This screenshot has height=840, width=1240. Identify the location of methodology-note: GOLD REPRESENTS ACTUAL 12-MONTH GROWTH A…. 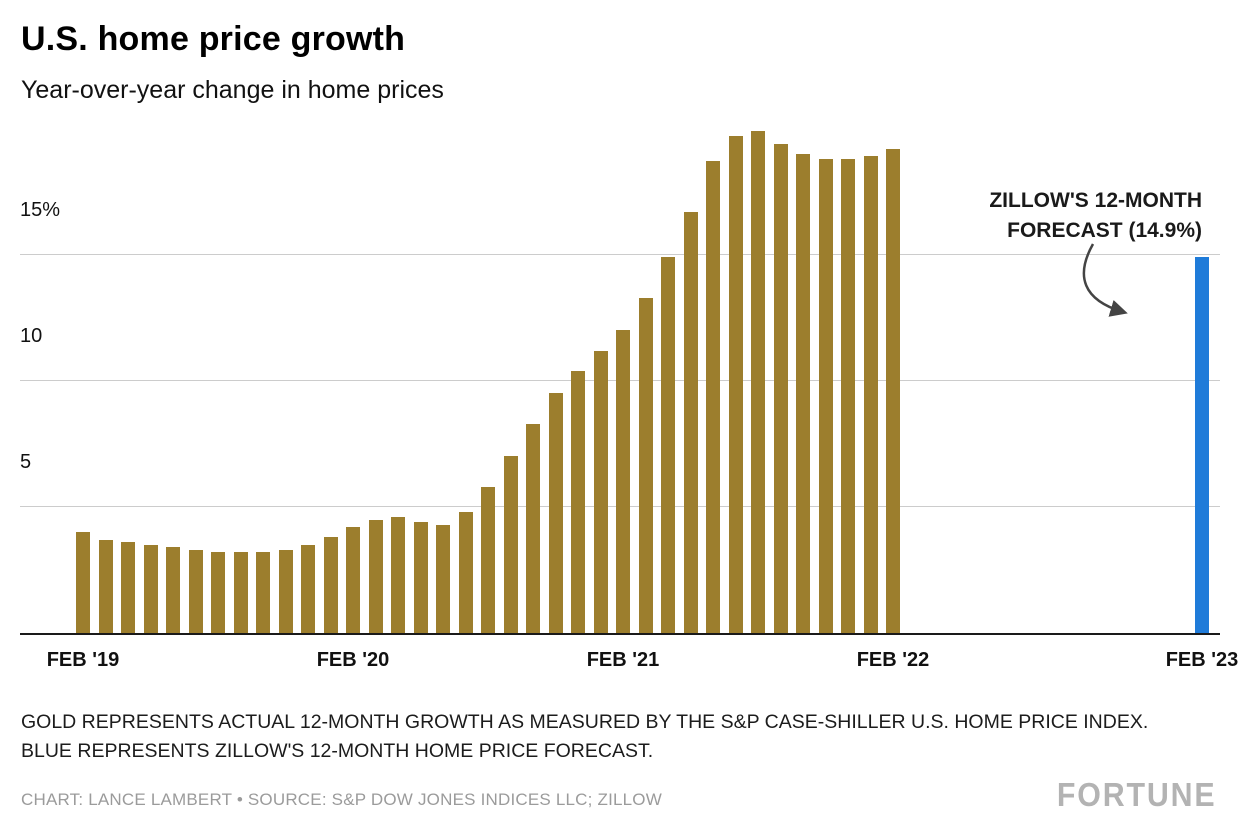
(585, 737).